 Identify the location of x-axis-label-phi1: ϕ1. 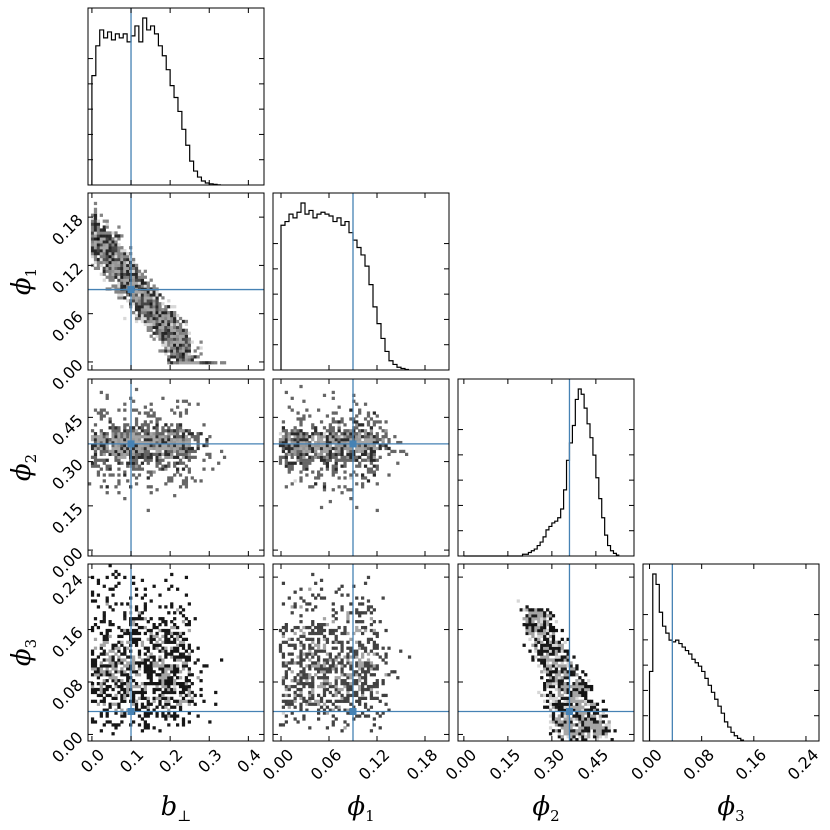
(360, 808).